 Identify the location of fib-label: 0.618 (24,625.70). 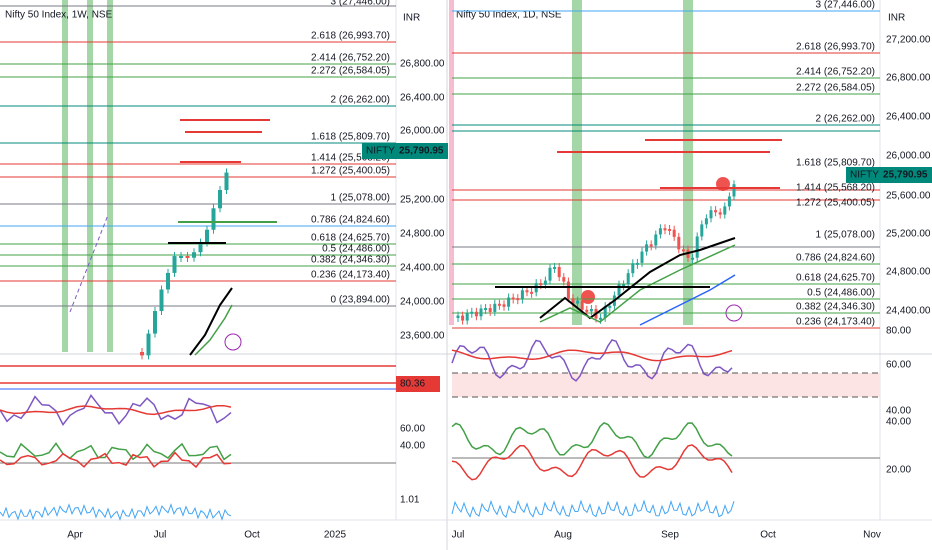
(835, 278).